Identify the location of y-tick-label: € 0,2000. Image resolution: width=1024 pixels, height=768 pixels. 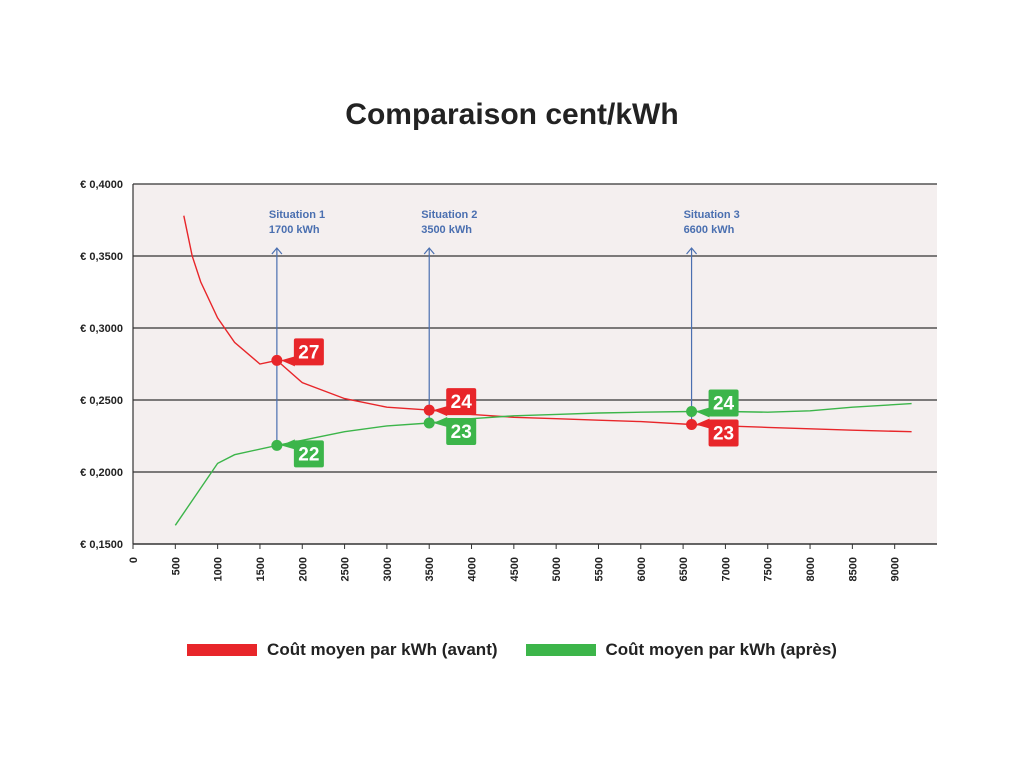
(101, 473).